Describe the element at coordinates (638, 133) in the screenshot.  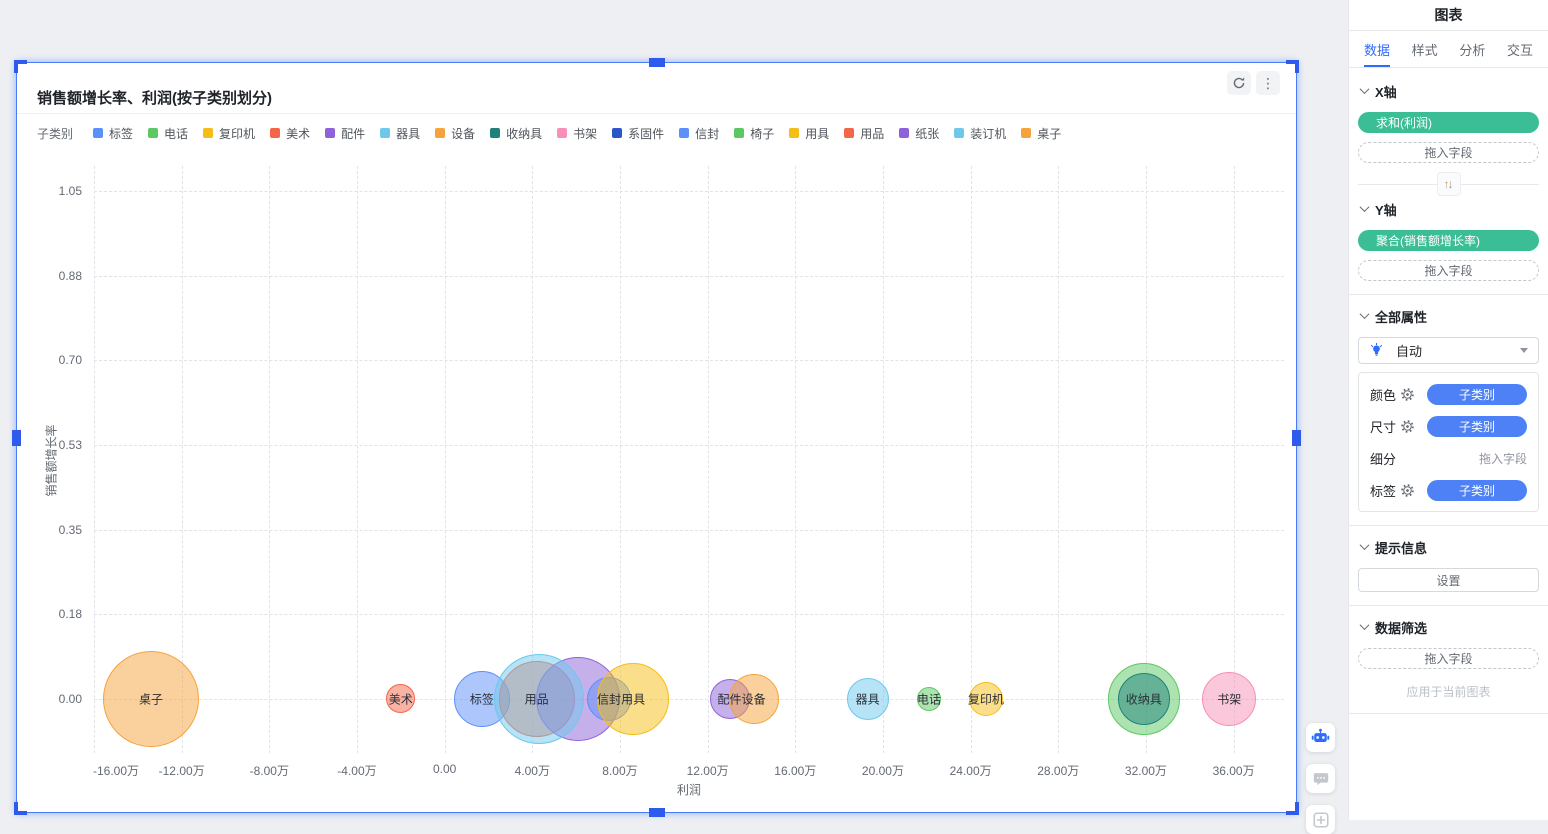
I see `legend-item-系固件: 系固件` at that location.